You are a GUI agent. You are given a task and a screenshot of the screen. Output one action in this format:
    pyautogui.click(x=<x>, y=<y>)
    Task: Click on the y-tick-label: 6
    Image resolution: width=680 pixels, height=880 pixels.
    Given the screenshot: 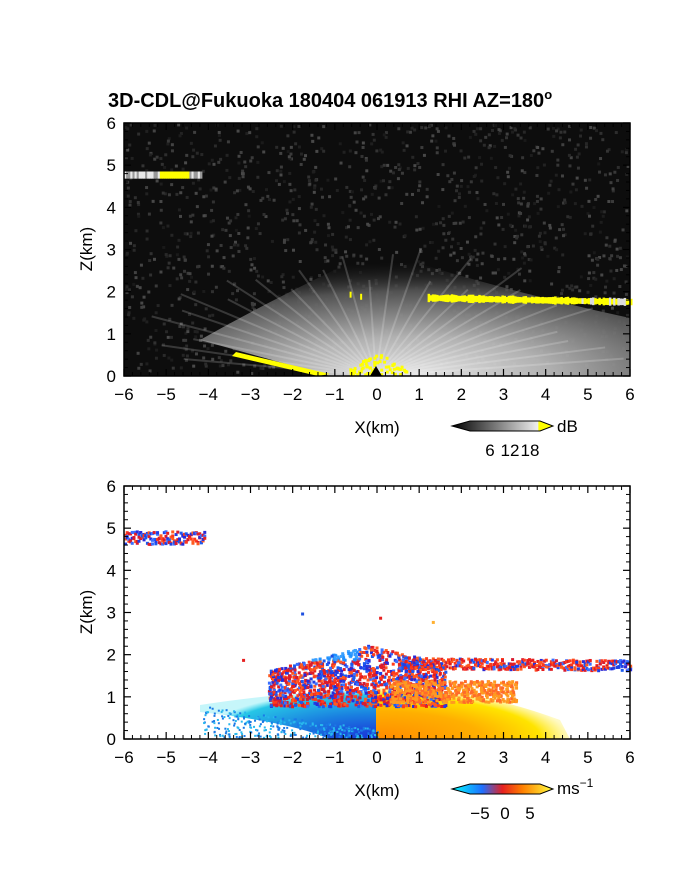 What is the action you would take?
    pyautogui.click(x=111, y=123)
    